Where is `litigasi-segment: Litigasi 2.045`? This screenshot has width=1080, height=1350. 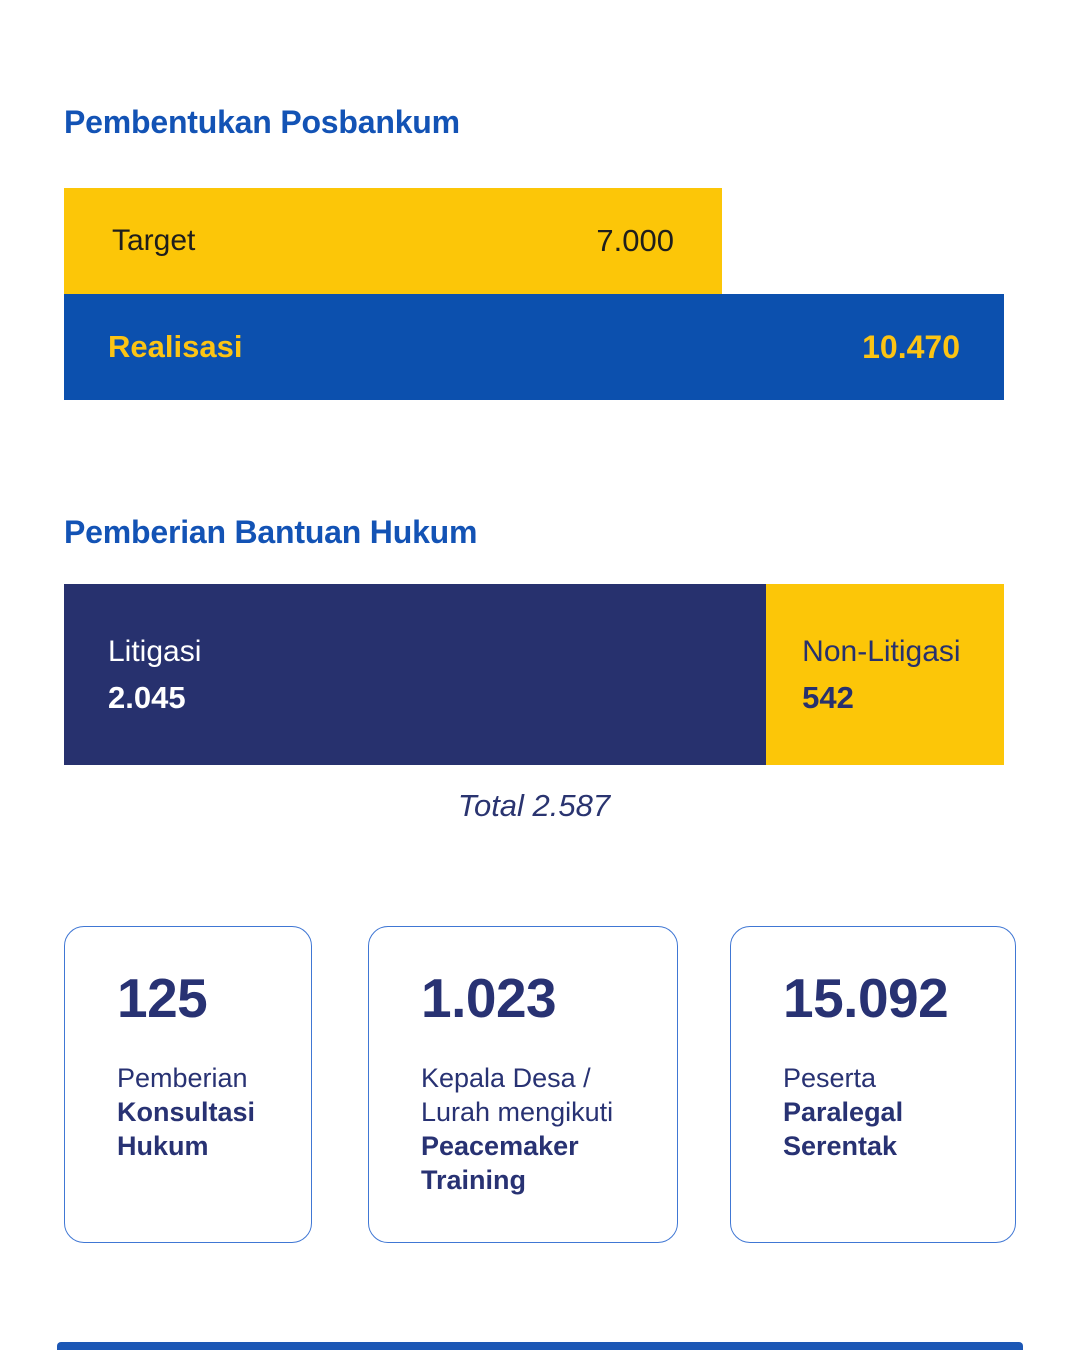
litigasi-segment: Litigasi 2.045 is located at coordinates (415, 674).